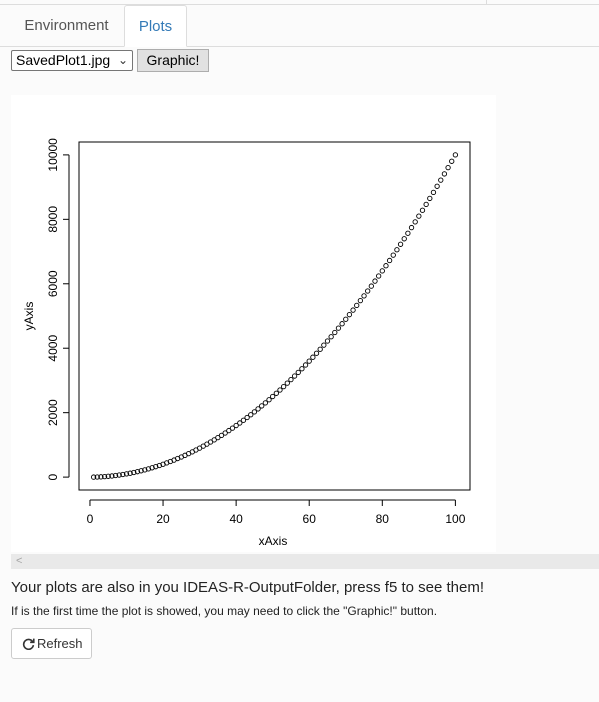  What do you see at coordinates (236, 519) in the screenshot?
I see `x-tick-label: 40` at bounding box center [236, 519].